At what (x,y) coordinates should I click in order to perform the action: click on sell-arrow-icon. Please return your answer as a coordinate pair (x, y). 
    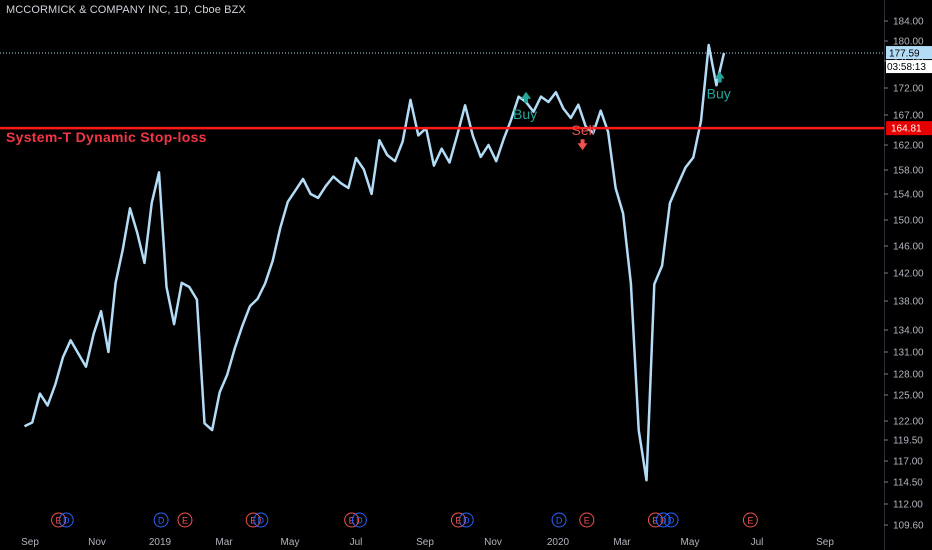
    Looking at the image, I should click on (582, 145).